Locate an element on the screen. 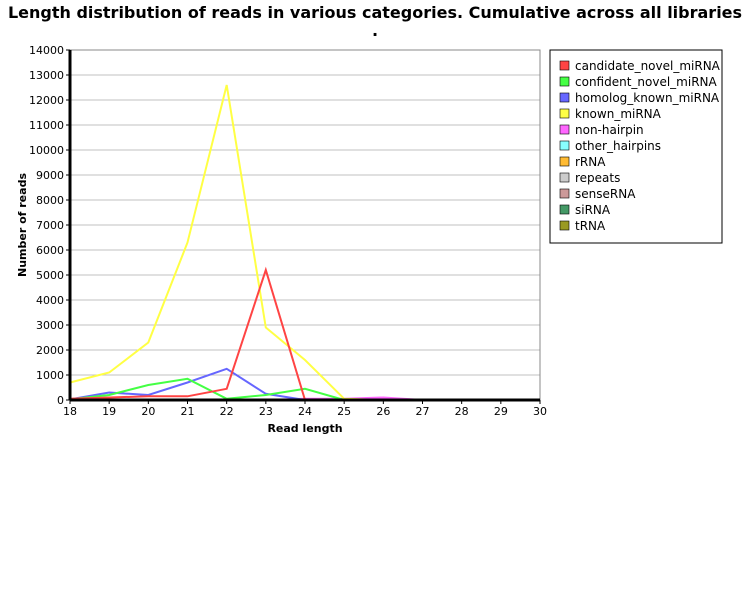 This screenshot has width=750, height=600. x-tick-label: 27 is located at coordinates (423, 411).